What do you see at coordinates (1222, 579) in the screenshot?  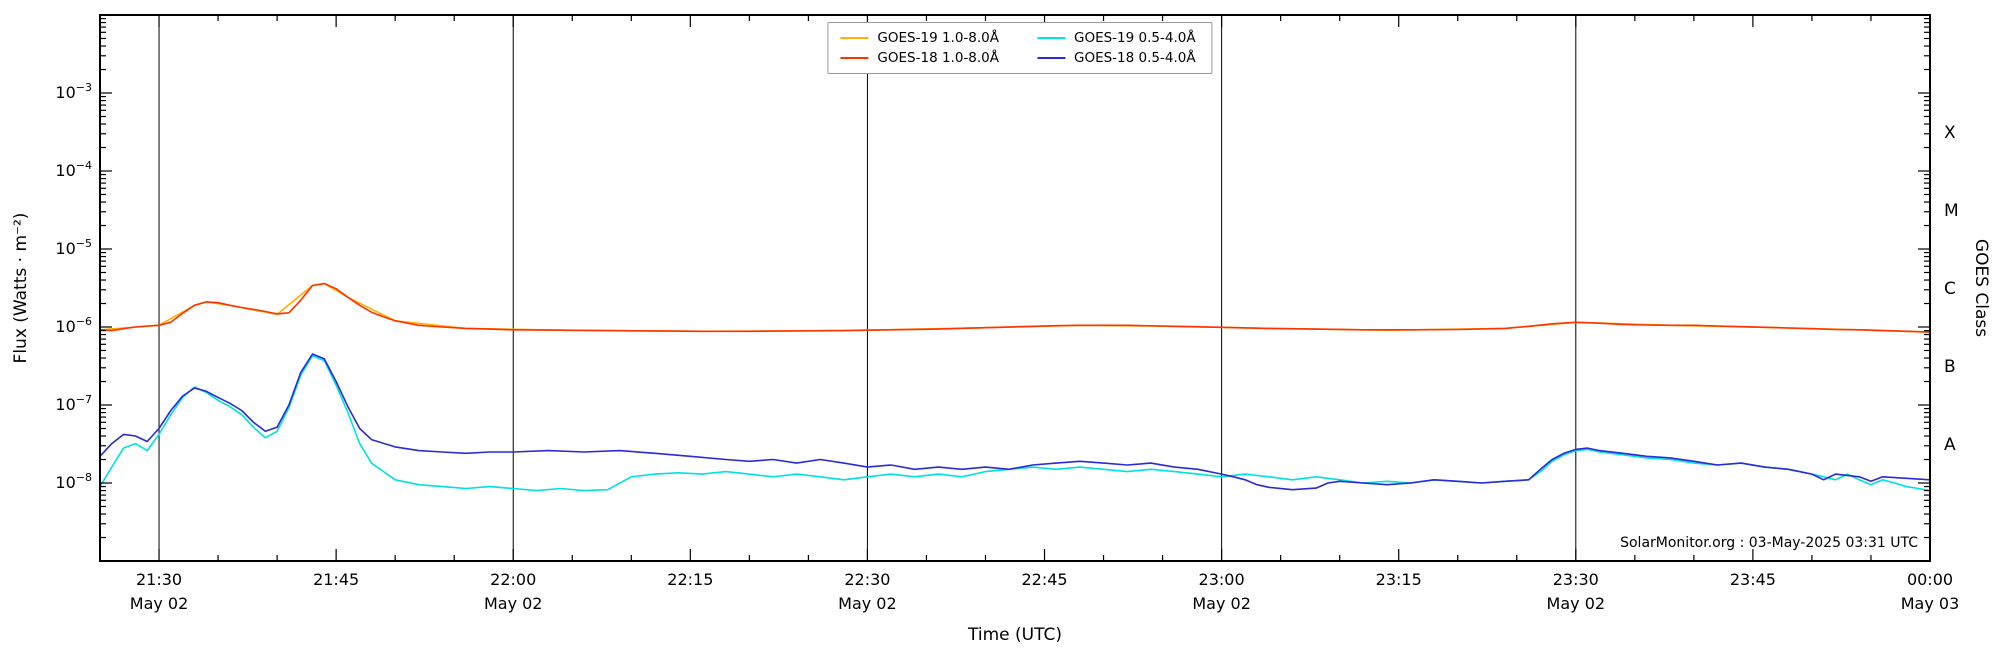 I see `x-tick-label: 23:00` at bounding box center [1222, 579].